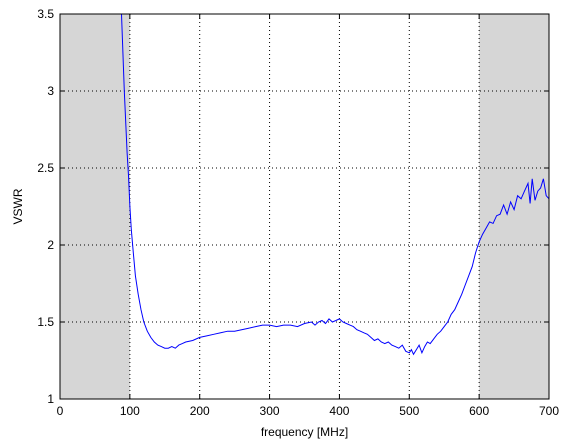  I want to click on y-tick-label-3: 2.5, so click(45, 168).